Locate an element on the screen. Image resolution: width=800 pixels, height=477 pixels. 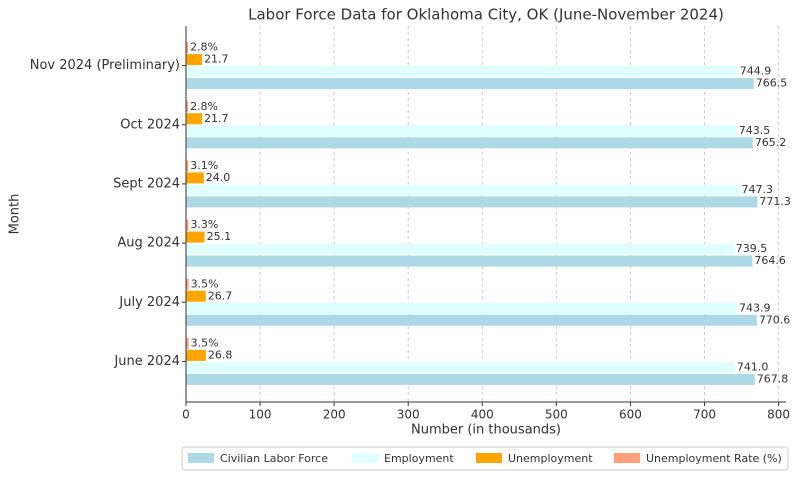
value-label: 747.3 is located at coordinates (758, 189).